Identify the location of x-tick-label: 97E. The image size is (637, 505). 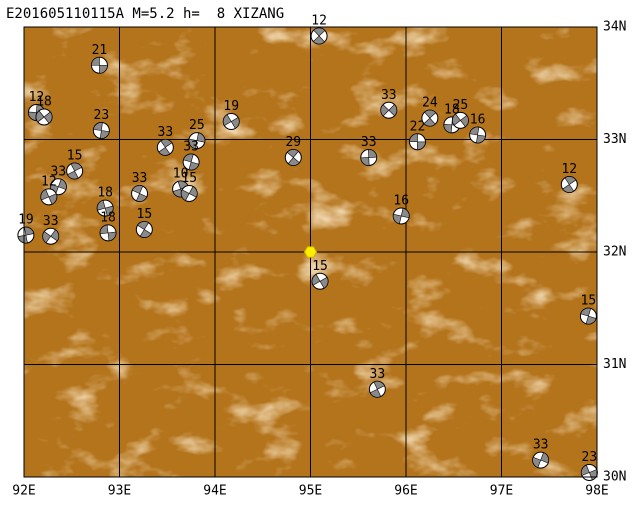
(501, 491).